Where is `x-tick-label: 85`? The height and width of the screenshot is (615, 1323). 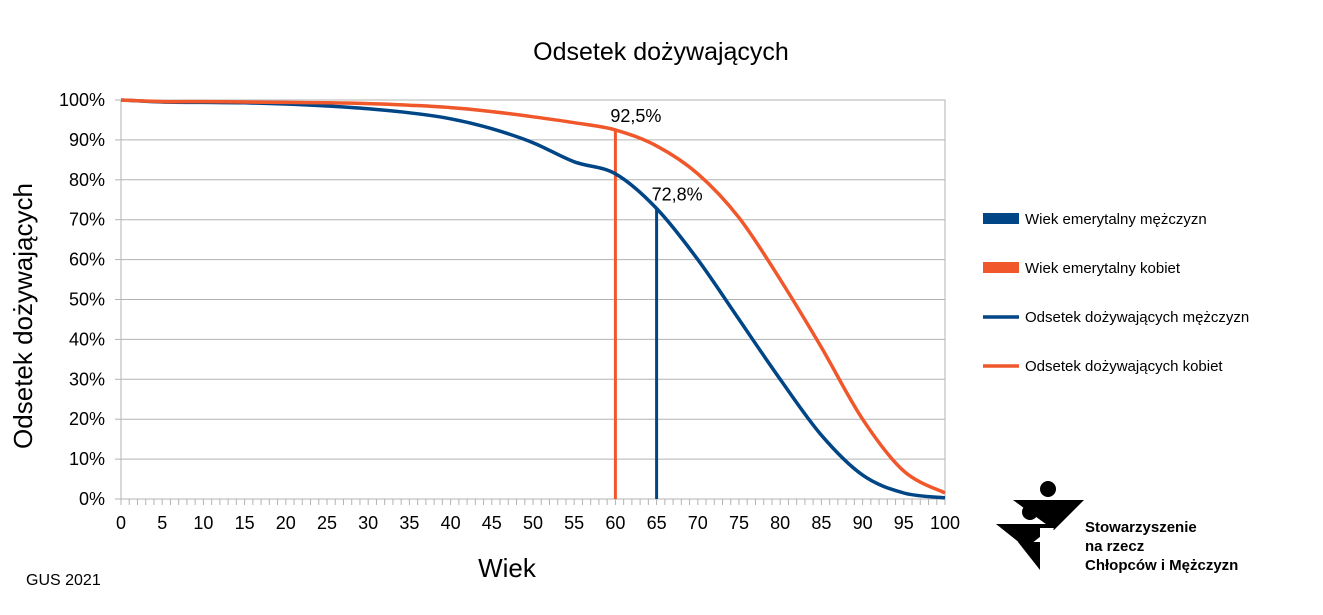 x-tick-label: 85 is located at coordinates (821, 523).